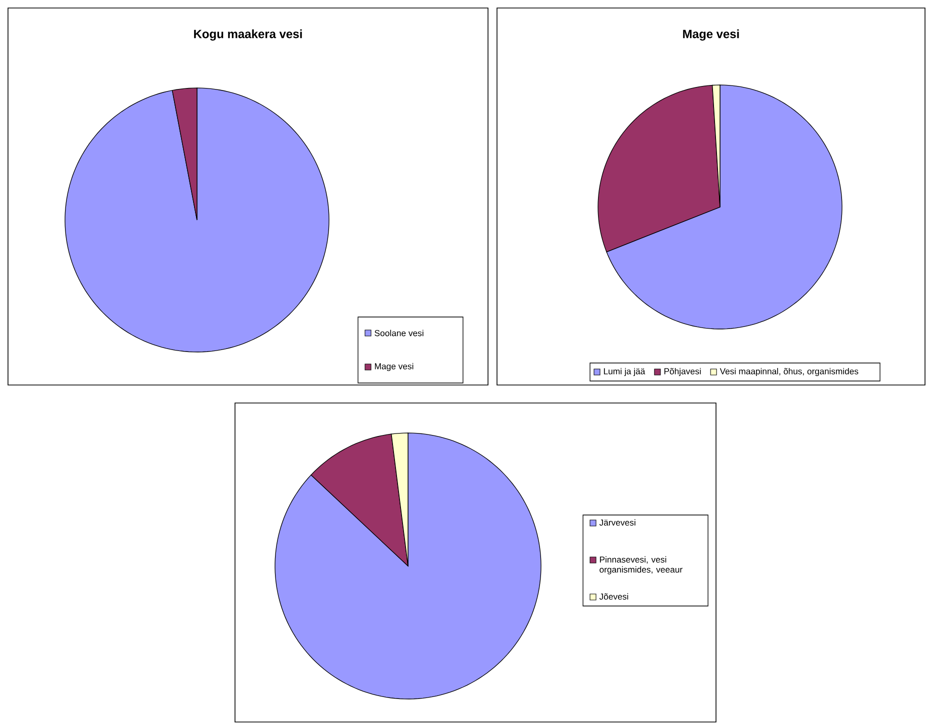 The image size is (932, 726). Describe the element at coordinates (248, 35) in the screenshot. I see `chart-title: Kogu maakera vesi` at that location.